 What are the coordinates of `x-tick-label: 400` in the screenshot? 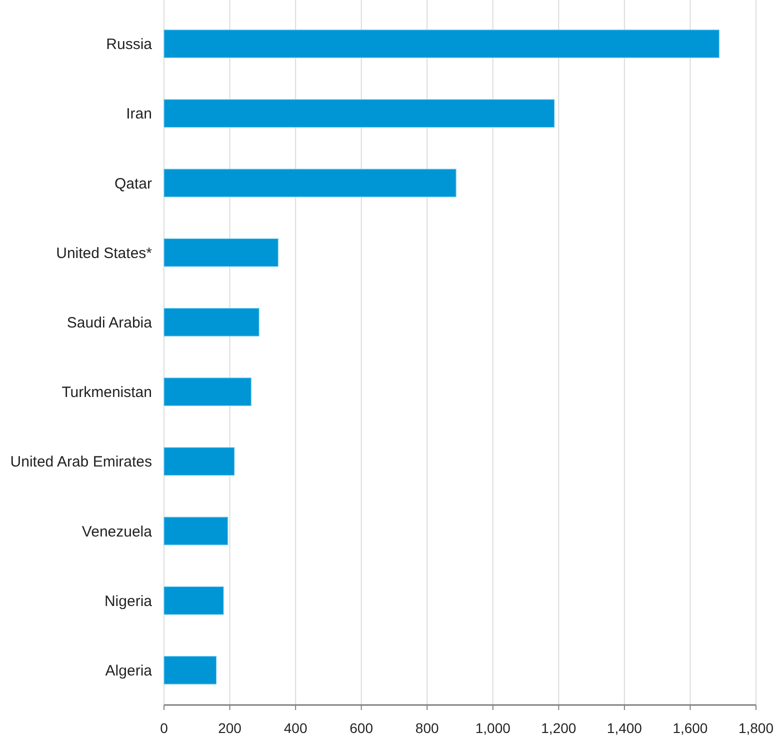 It's located at (296, 728).